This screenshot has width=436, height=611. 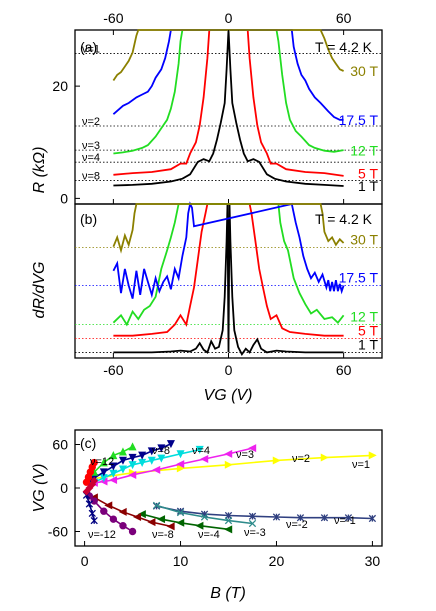 I want to click on panel-b-series-label: 17.5 T, so click(x=359, y=278).